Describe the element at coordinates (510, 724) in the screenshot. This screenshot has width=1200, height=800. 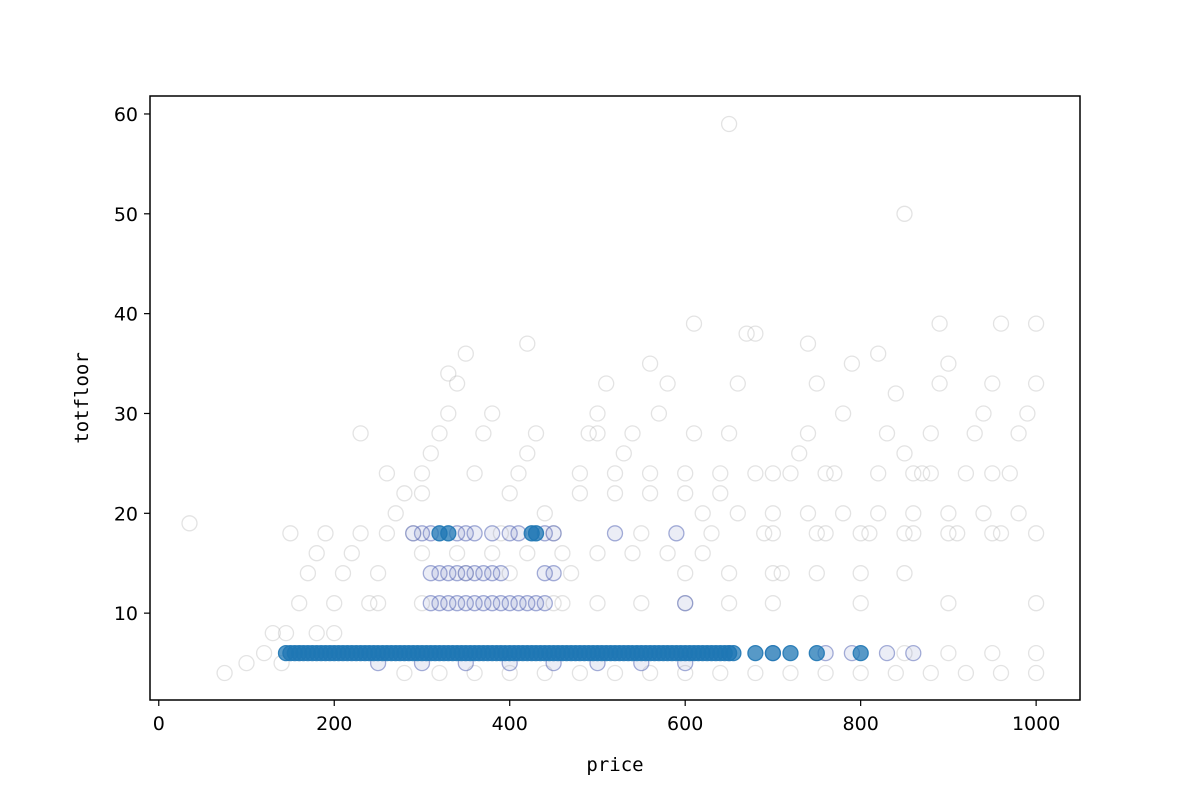
I see `x-tick-label: 400` at that location.